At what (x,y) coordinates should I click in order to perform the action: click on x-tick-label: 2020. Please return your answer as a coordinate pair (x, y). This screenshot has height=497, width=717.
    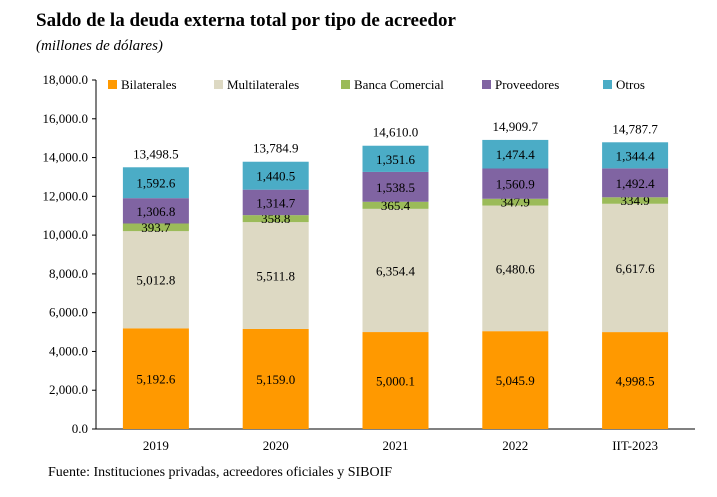
    Looking at the image, I should click on (276, 445).